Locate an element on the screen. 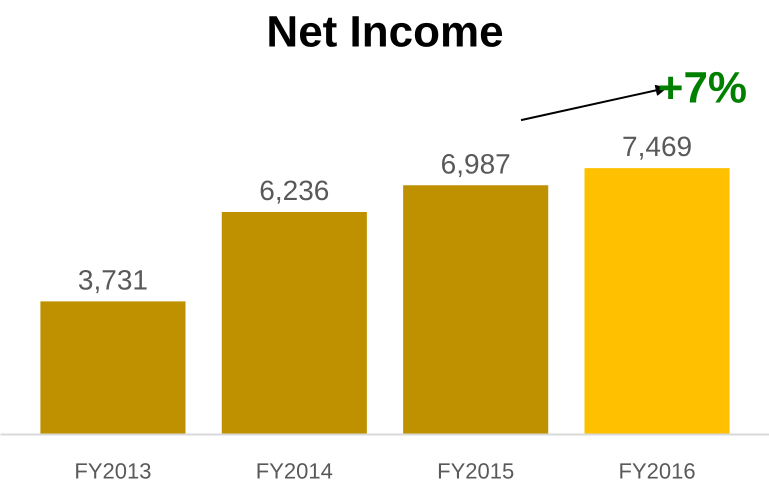 This screenshot has width=769, height=486. data-label: 6,987 is located at coordinates (475, 164).